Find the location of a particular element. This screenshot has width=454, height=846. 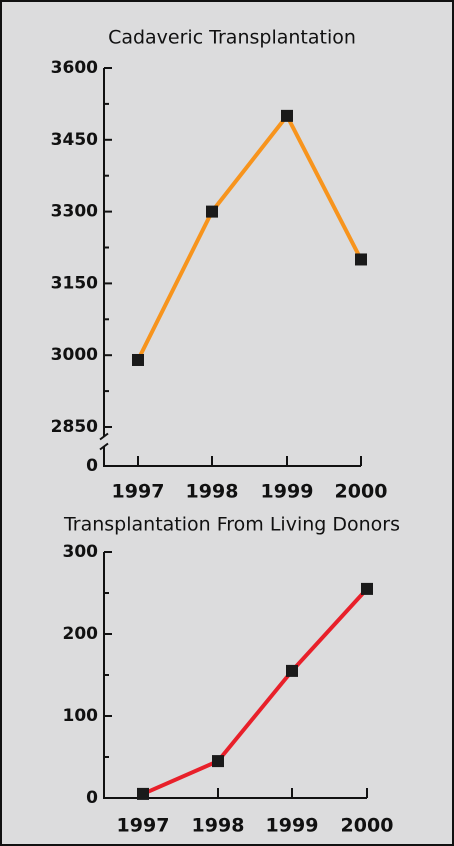

y-tick-label: 3150 is located at coordinates (74, 283).